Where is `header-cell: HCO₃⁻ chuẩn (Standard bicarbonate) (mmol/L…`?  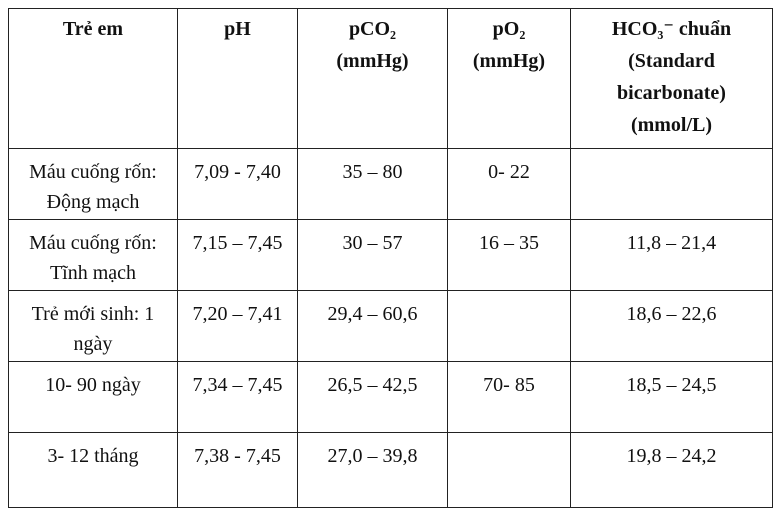 header-cell: HCO₃⁻ chuẩn (Standard bicarbonate) (mmol/L… is located at coordinates (671, 78).